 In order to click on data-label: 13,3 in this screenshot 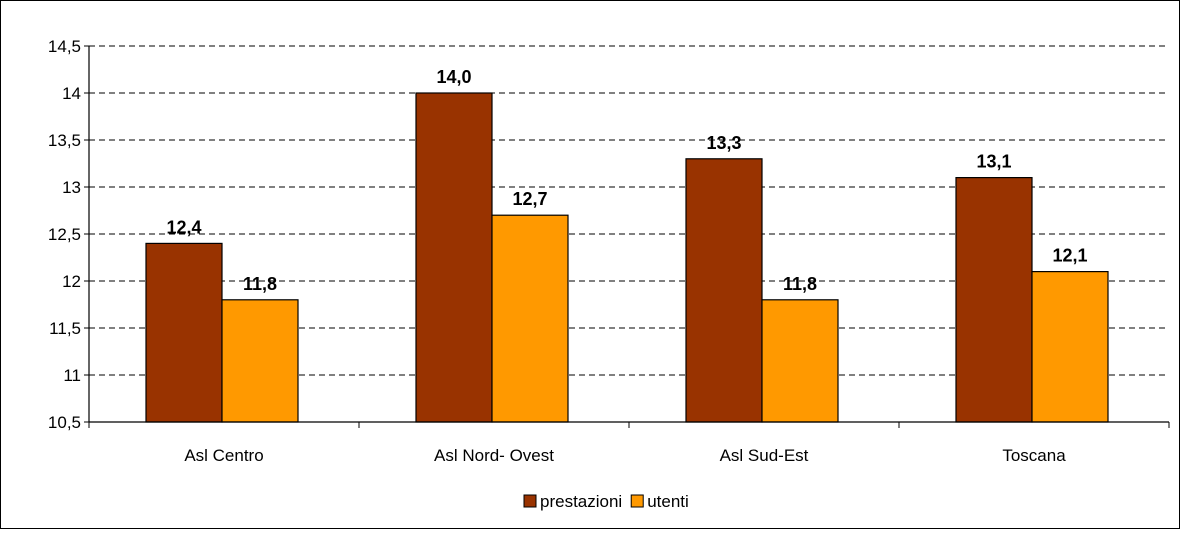, I will do `click(723, 143)`.